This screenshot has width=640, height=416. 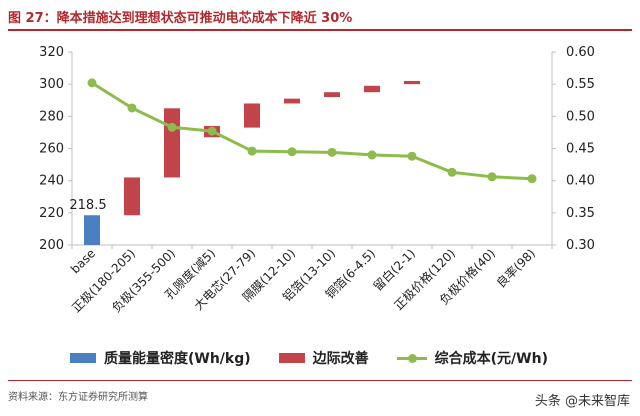 What do you see at coordinates (580, 245) in the screenshot?
I see `y-right-tick-label: 0.30` at bounding box center [580, 245].